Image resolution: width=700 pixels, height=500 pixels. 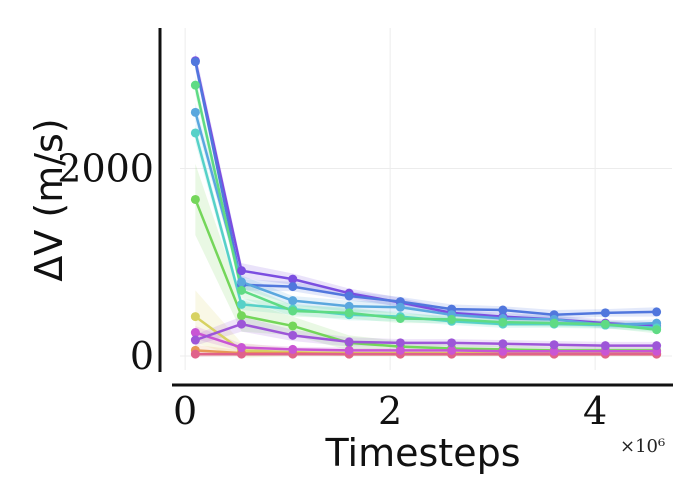 What do you see at coordinates (423, 453) in the screenshot?
I see `x-axis-title: Timesteps` at bounding box center [423, 453].